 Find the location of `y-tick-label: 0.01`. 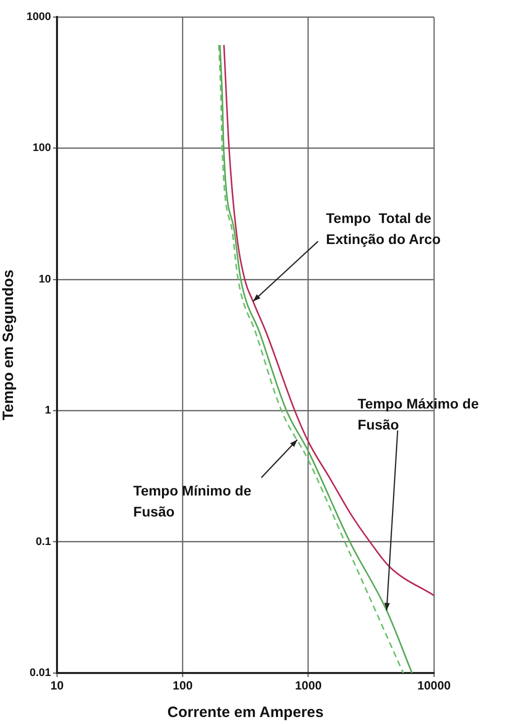

y-tick-label: 0.01 is located at coordinates (40, 673).